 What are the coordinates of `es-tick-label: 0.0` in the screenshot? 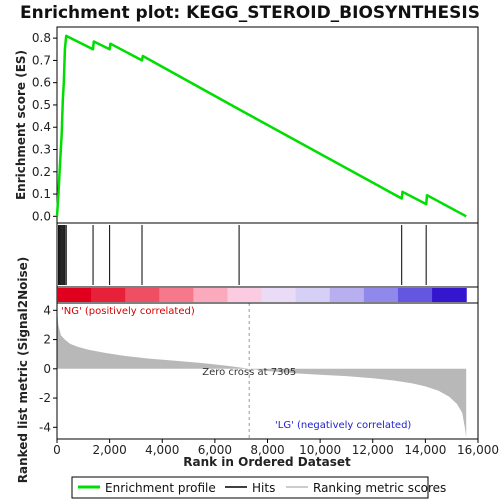 It's located at (41, 216).